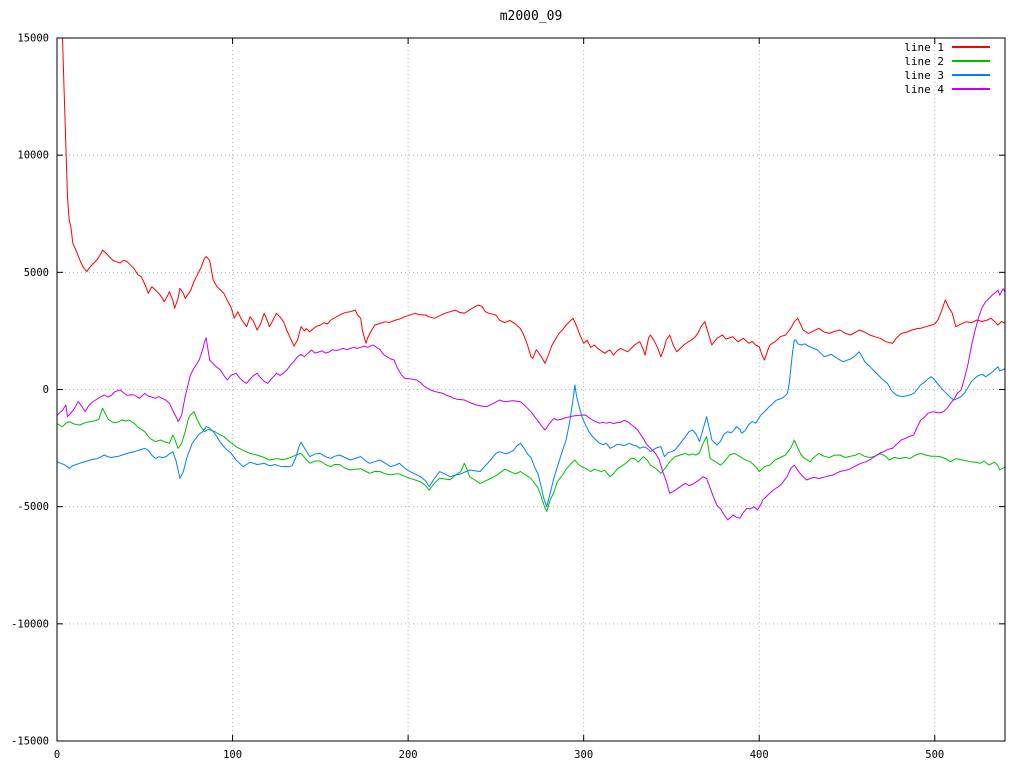 The image size is (1024, 768). What do you see at coordinates (232, 755) in the screenshot?
I see `x-tick-label-100: 100` at bounding box center [232, 755].